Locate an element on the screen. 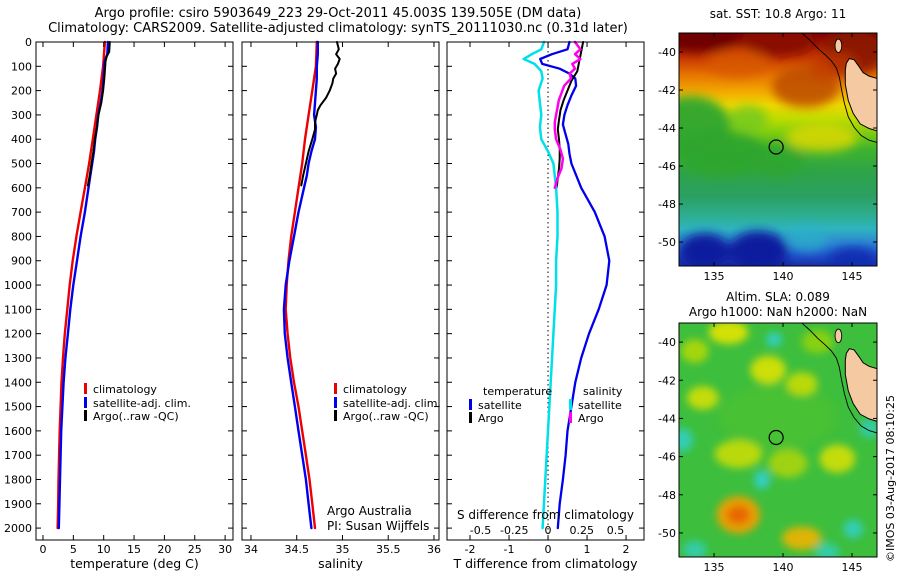  svg-text: 500 is located at coordinates (21, 164).